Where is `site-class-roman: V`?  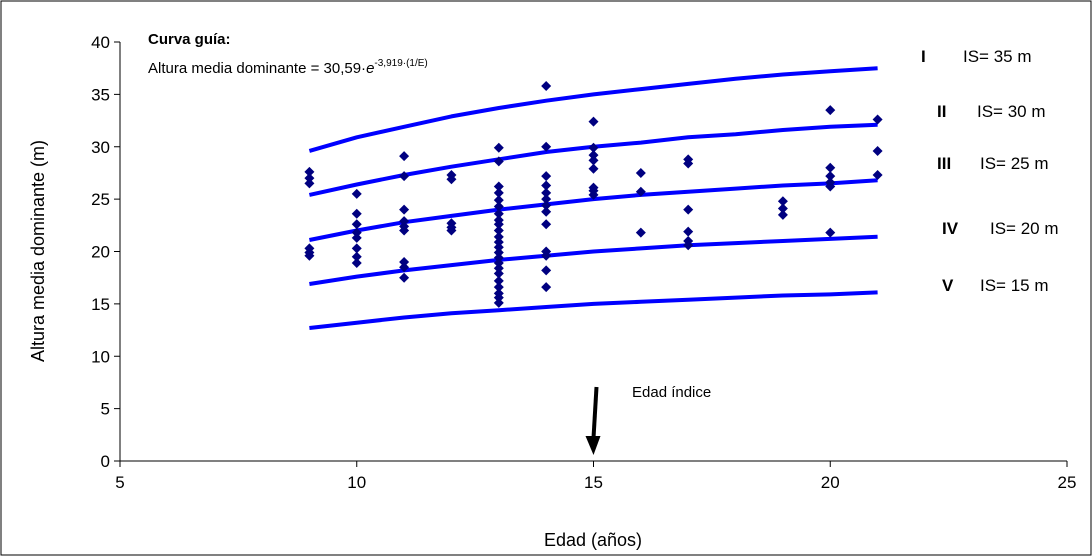
site-class-roman: V is located at coordinates (948, 285).